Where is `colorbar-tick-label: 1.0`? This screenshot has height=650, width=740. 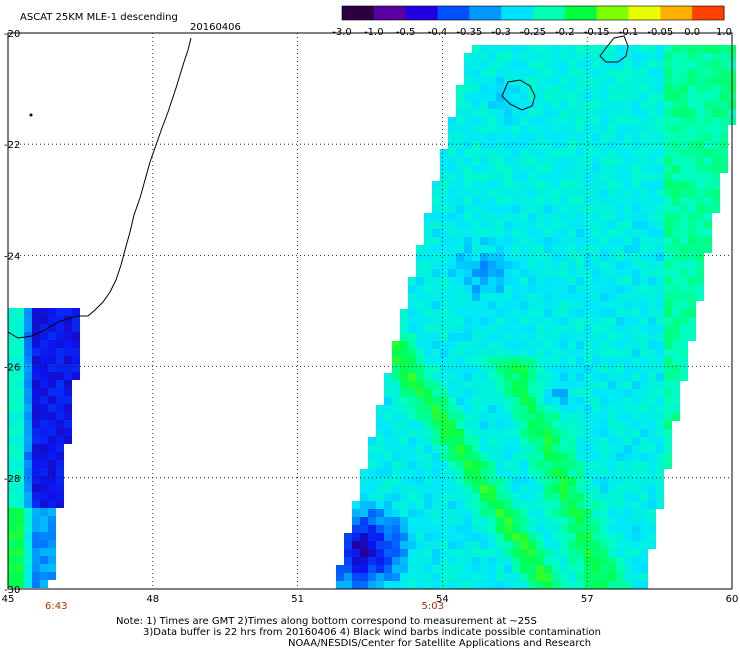
colorbar-tick-label: 1.0 is located at coordinates (724, 32).